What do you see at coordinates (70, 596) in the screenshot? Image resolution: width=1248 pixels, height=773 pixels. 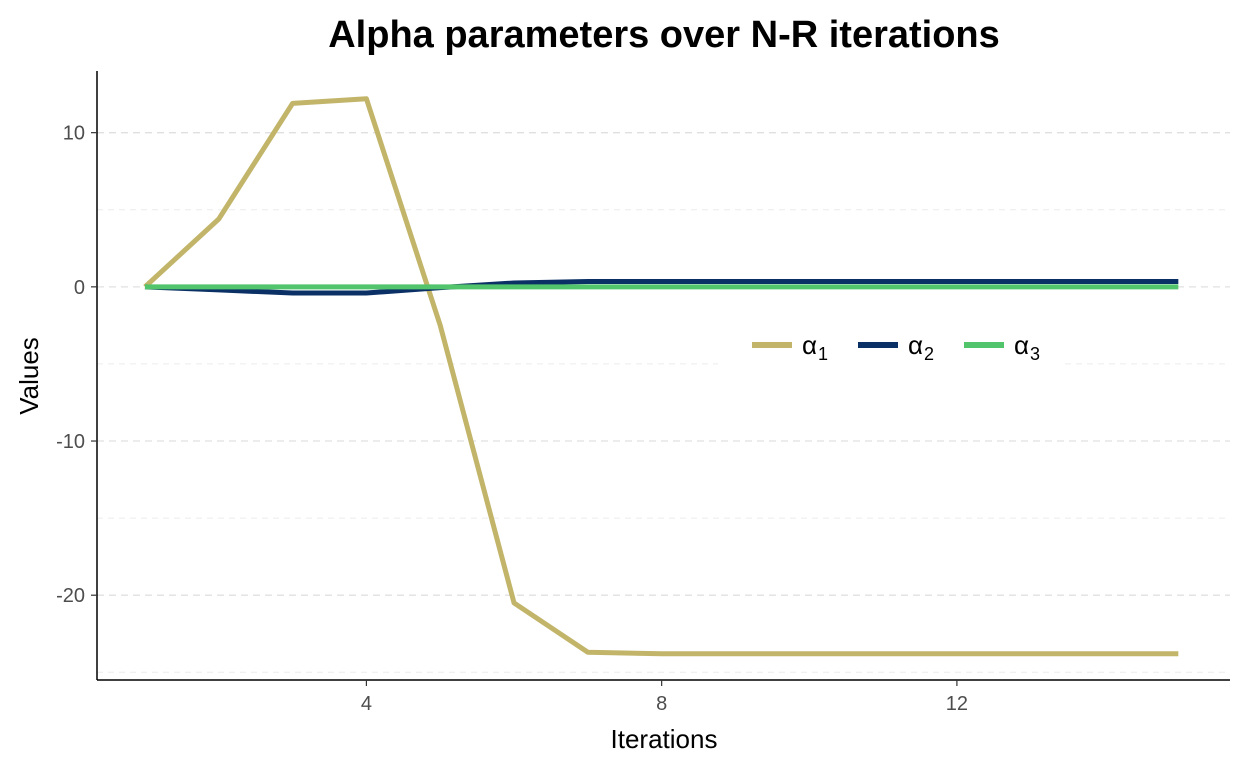 I see `y-tick-label: -20` at bounding box center [70, 596].